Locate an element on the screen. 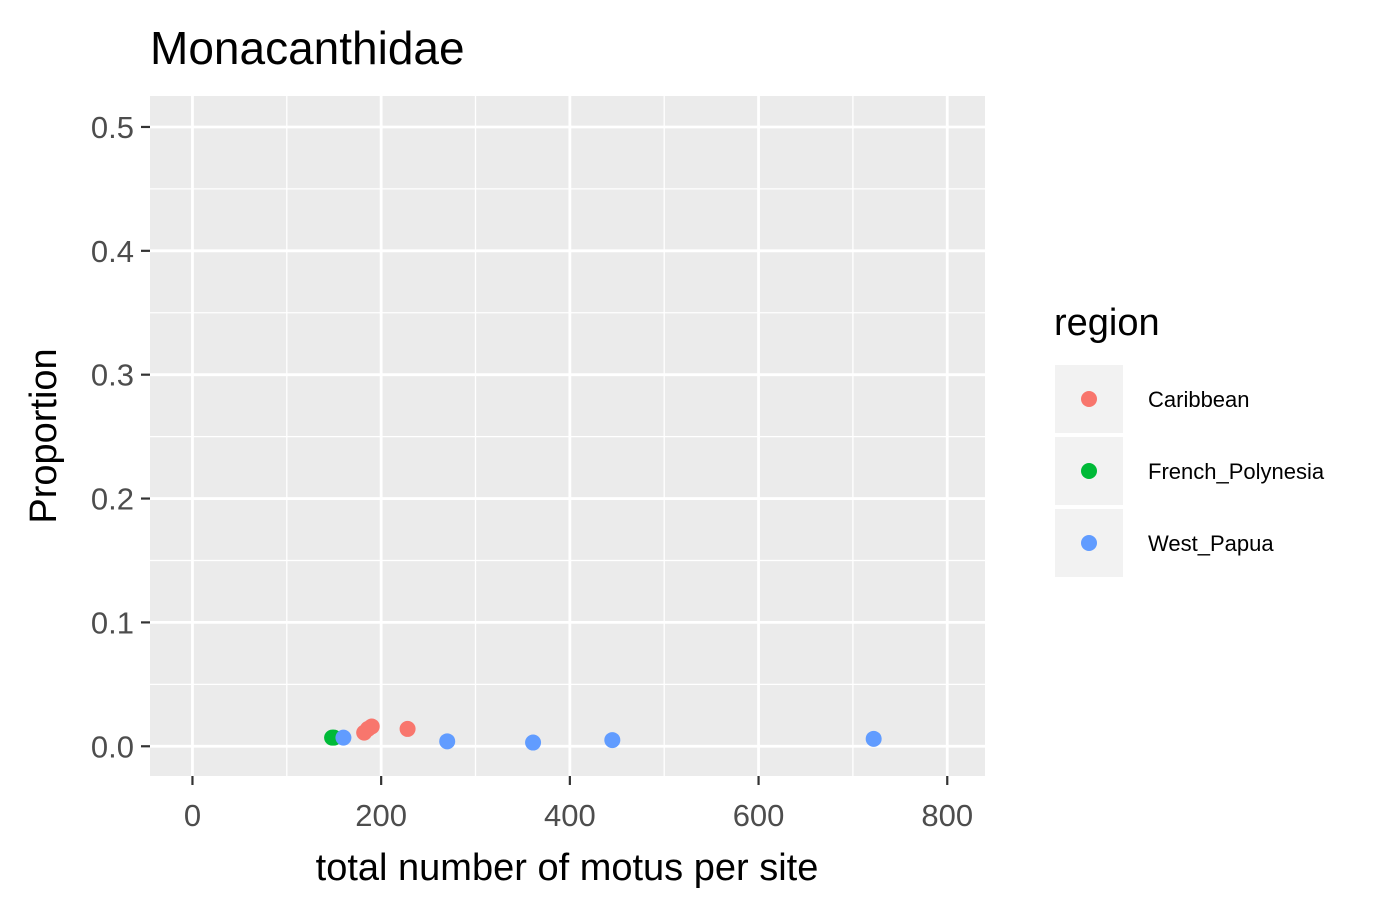 The width and height of the screenshot is (1396, 915). y-tick-label: 0.0 is located at coordinates (112, 746).